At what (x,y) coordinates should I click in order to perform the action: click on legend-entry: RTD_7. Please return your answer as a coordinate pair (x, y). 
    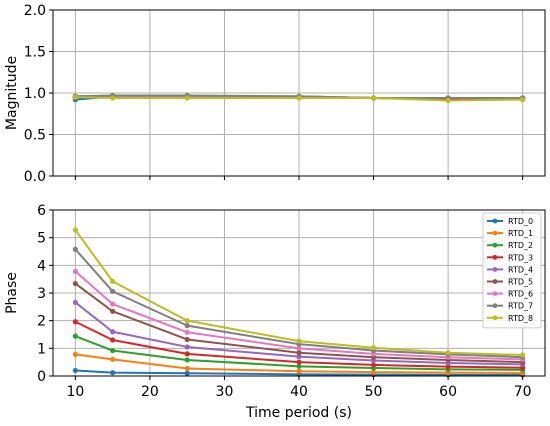
    Looking at the image, I should click on (510, 306).